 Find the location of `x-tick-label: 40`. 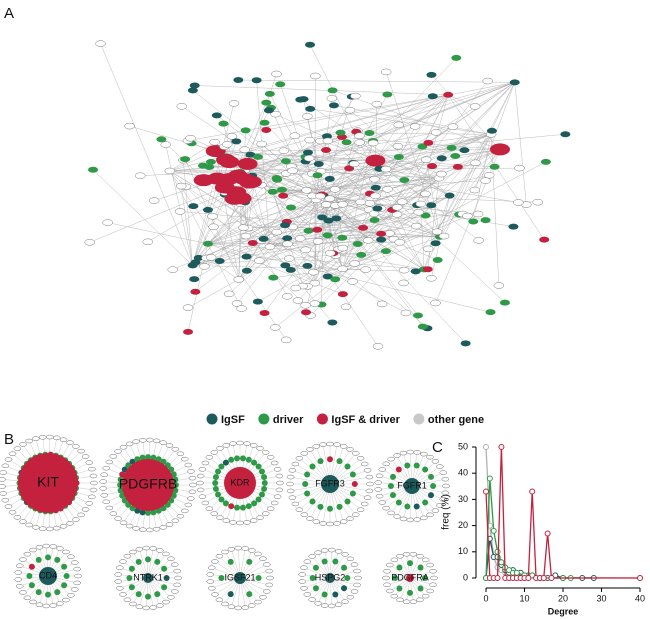

x-tick-label: 40 is located at coordinates (640, 598).